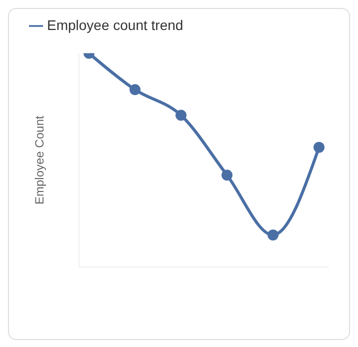 The image size is (358, 347). I want to click on y-axis-title: Employee Count, so click(39, 160).